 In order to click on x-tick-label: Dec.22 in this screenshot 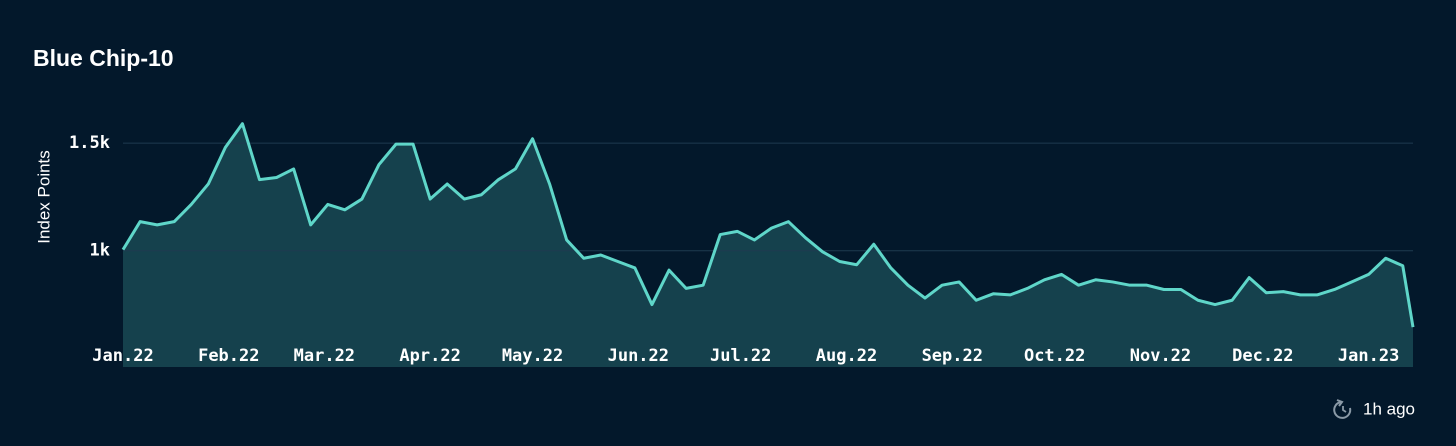, I will do `click(1262, 356)`.